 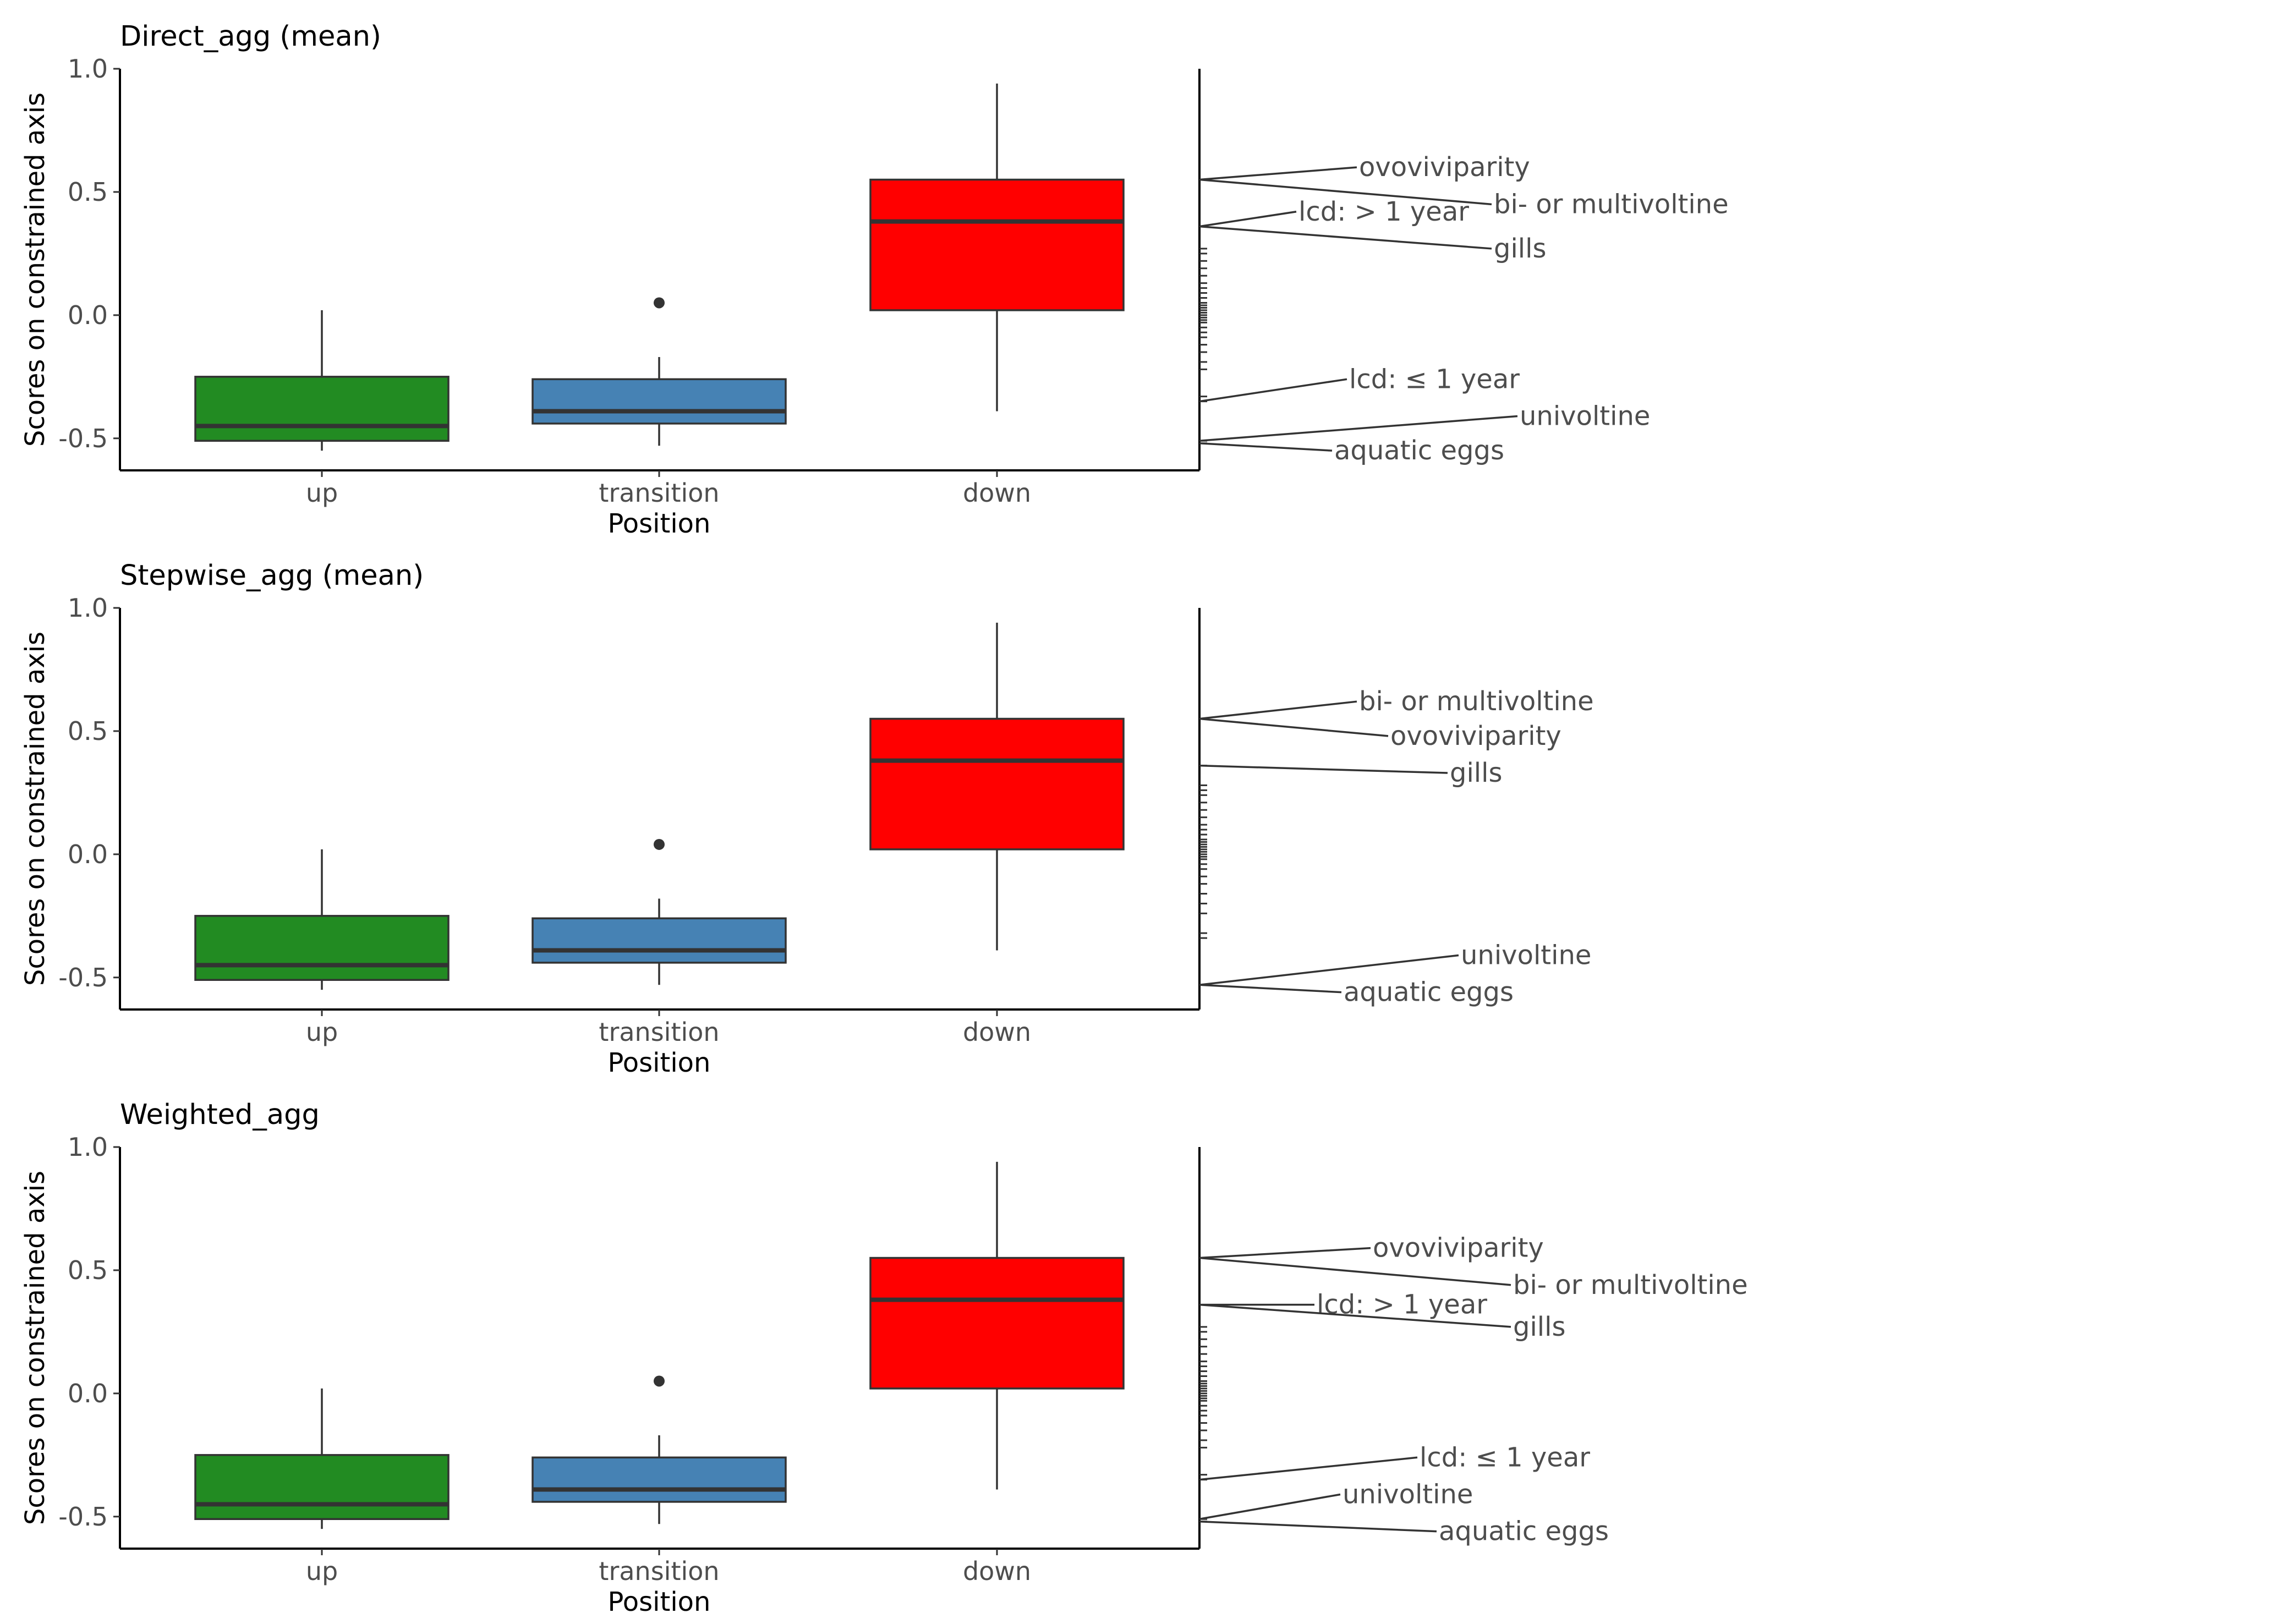 What do you see at coordinates (220, 1115) in the screenshot?
I see `panel-title: Weighted_agg` at bounding box center [220, 1115].